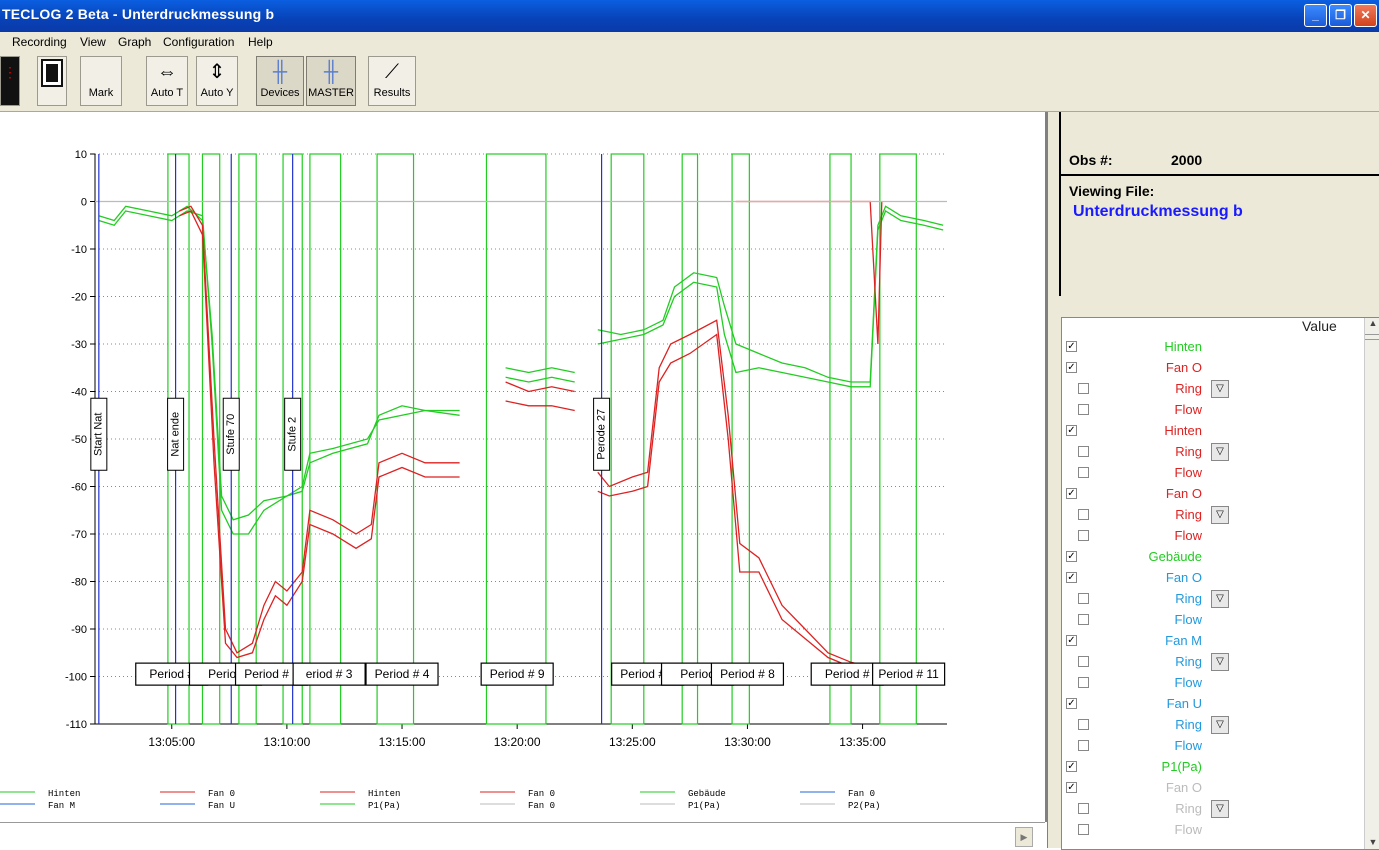  Describe the element at coordinates (1315, 15) in the screenshot. I see `minimize-button: _` at that location.